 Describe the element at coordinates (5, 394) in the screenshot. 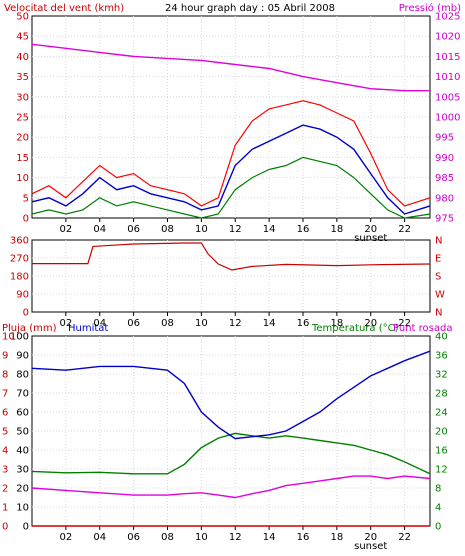

I see `rain-ytick: 7` at that location.